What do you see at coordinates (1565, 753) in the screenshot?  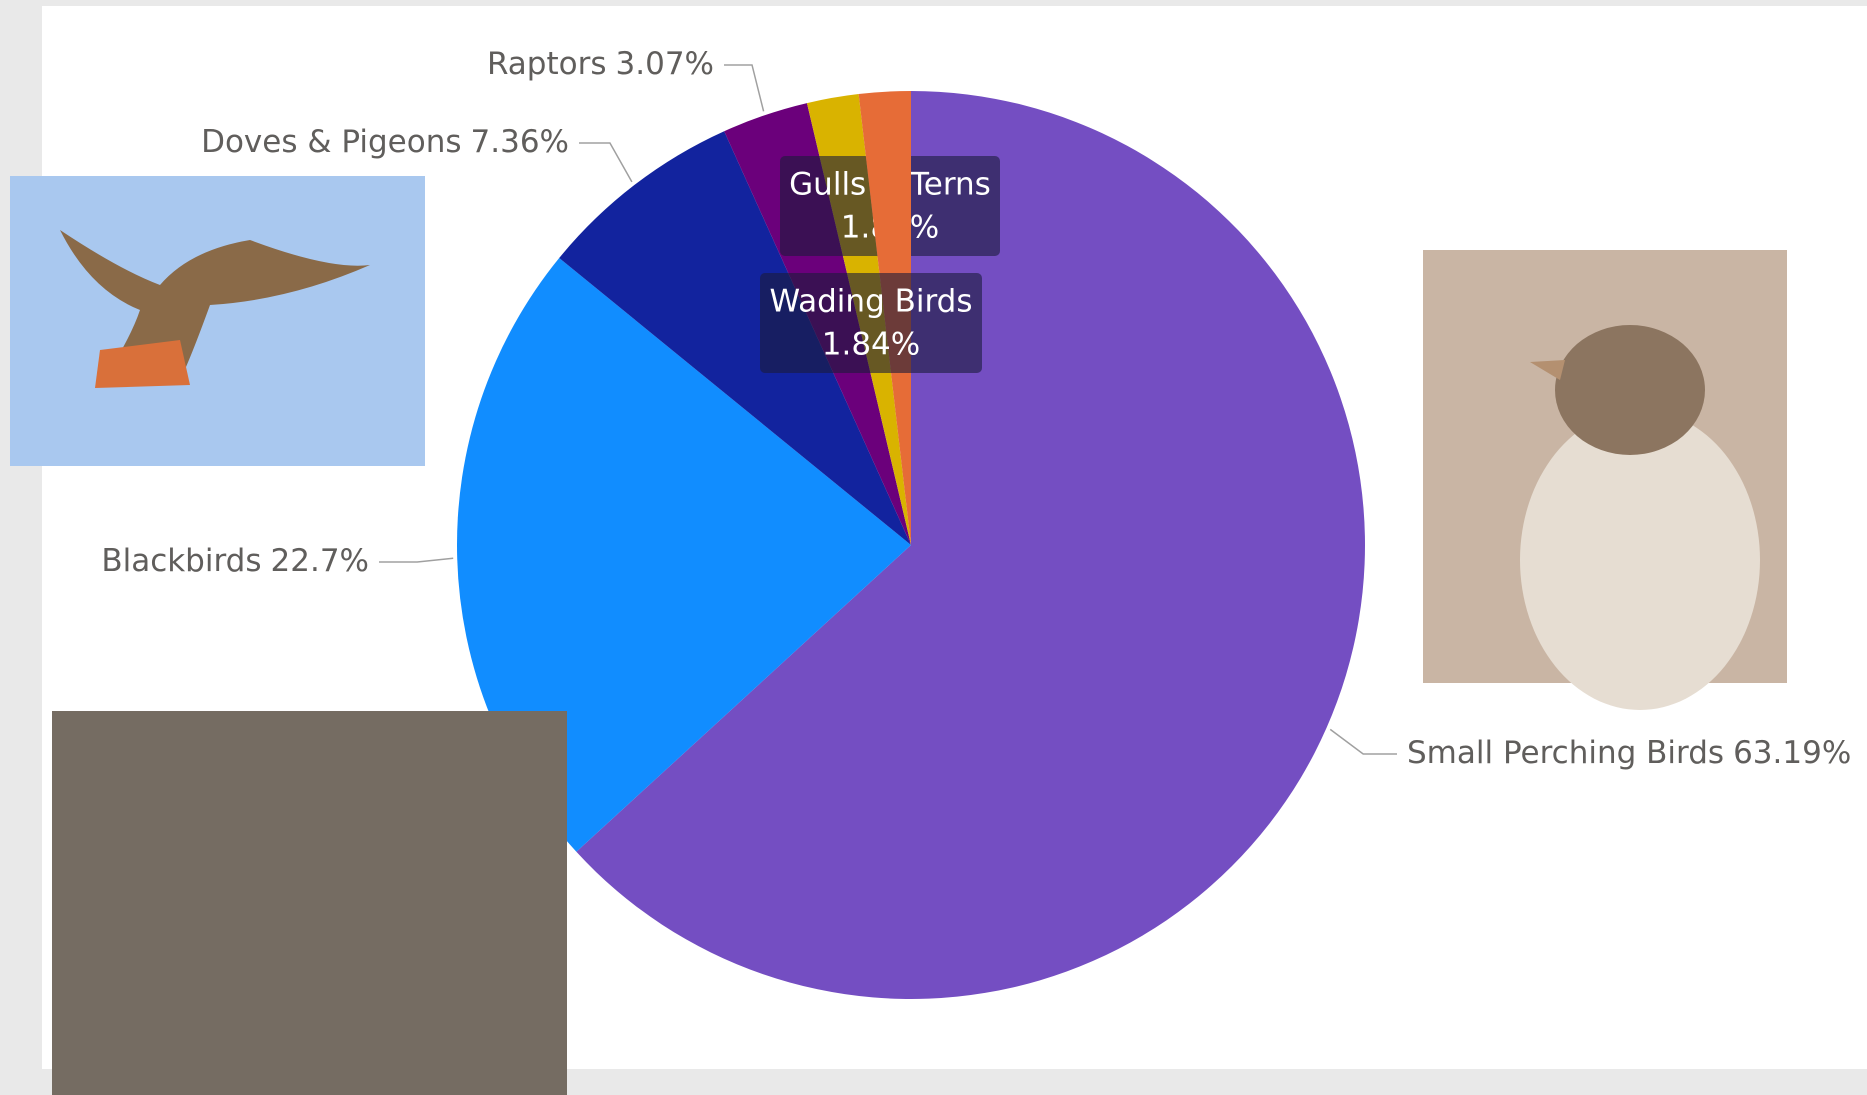 I see `label-category: Small Perching Birds` at bounding box center [1565, 753].